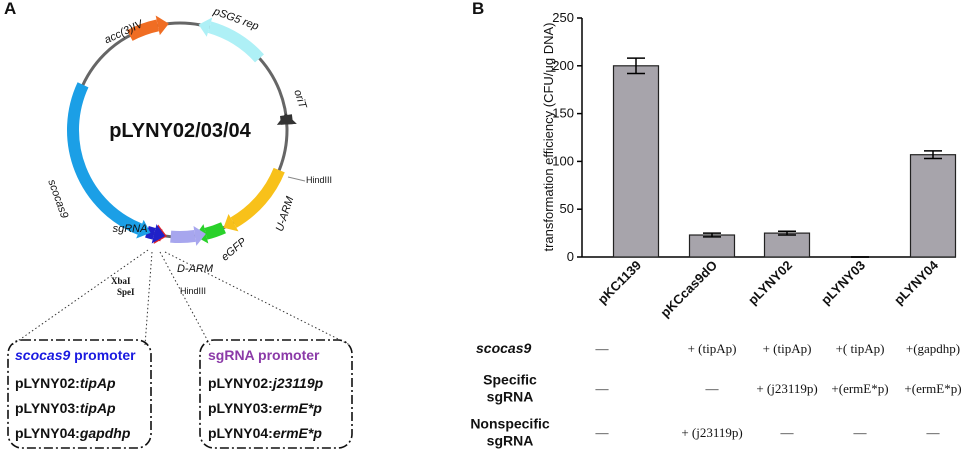 This screenshot has width=962, height=458. What do you see at coordinates (103, 355) in the screenshot?
I see `title-part: promoter` at bounding box center [103, 355].